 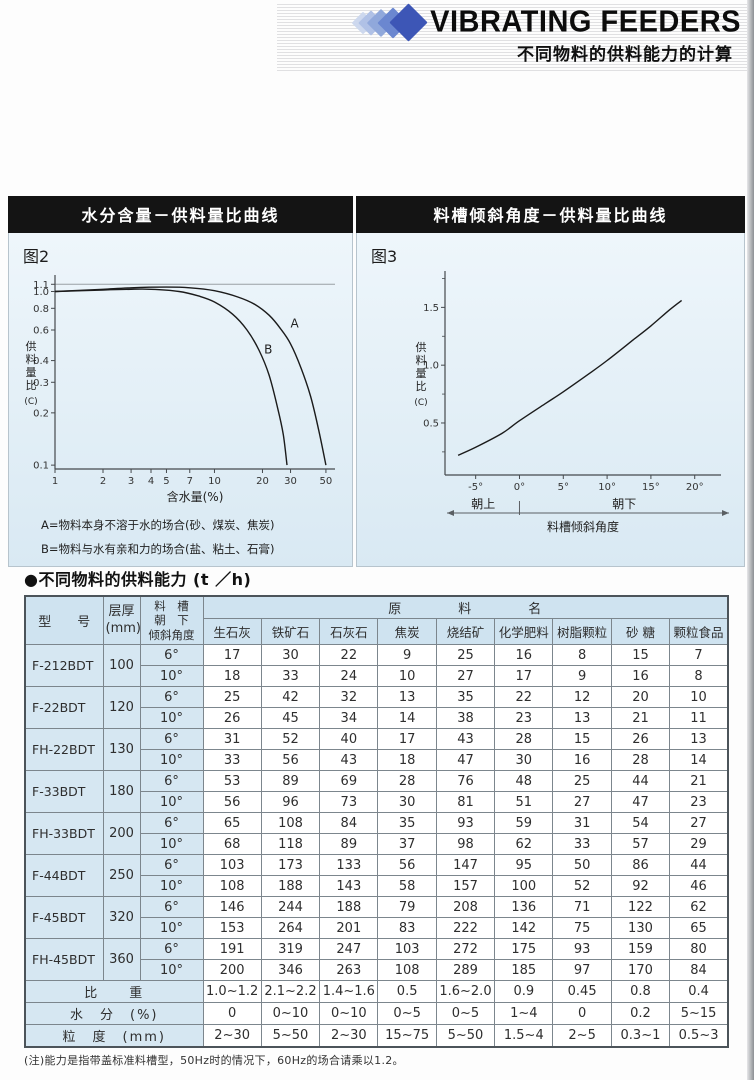 I want to click on table-row: F-44BDT 250 6° 103 173 133 56 147 95 50 86 44, so click(x=376, y=875).